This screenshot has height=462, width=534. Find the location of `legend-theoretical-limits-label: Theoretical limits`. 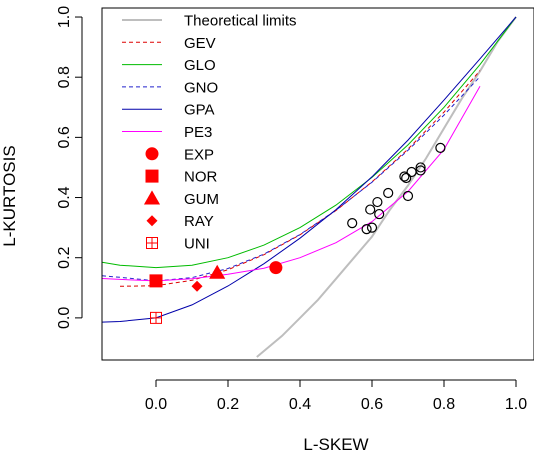

legend-theoretical-limits-label: Theoretical limits is located at coordinates (240, 21).